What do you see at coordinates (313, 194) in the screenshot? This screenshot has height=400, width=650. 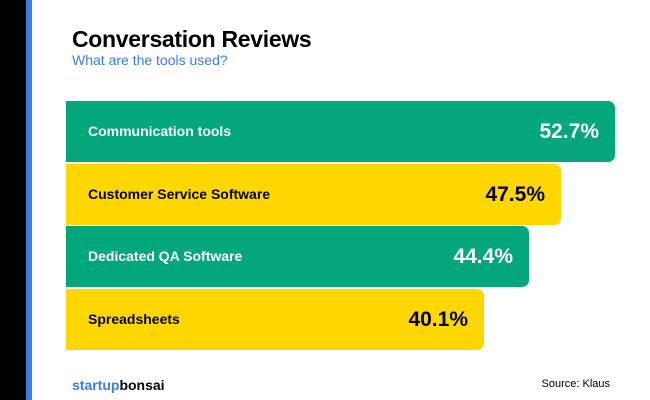 I see `bar-1: Customer Service Software 47.5%` at bounding box center [313, 194].